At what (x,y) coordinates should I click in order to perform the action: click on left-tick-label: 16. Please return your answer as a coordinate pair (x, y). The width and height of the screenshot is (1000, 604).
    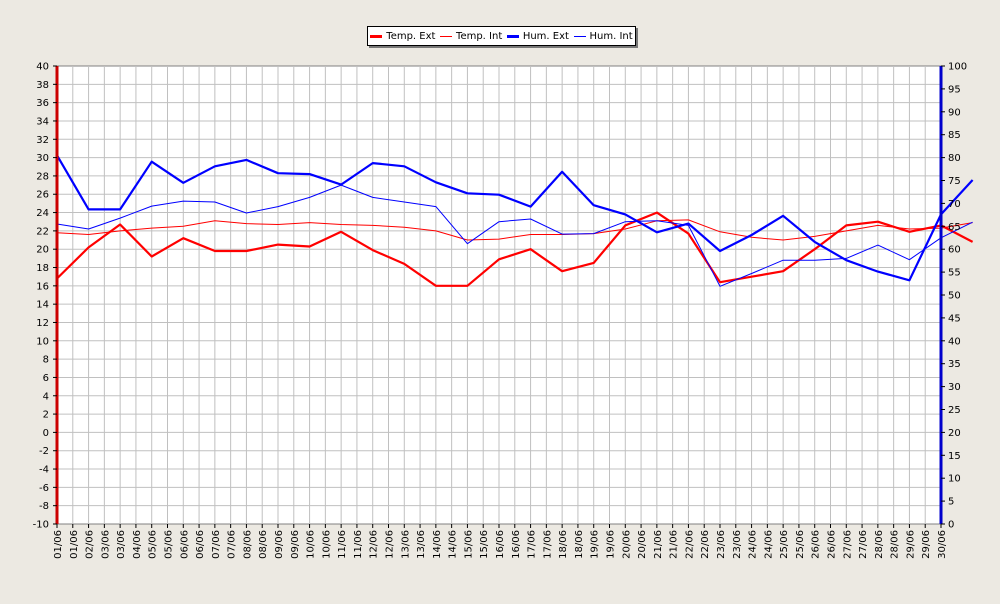
    Looking at the image, I should click on (42, 286).